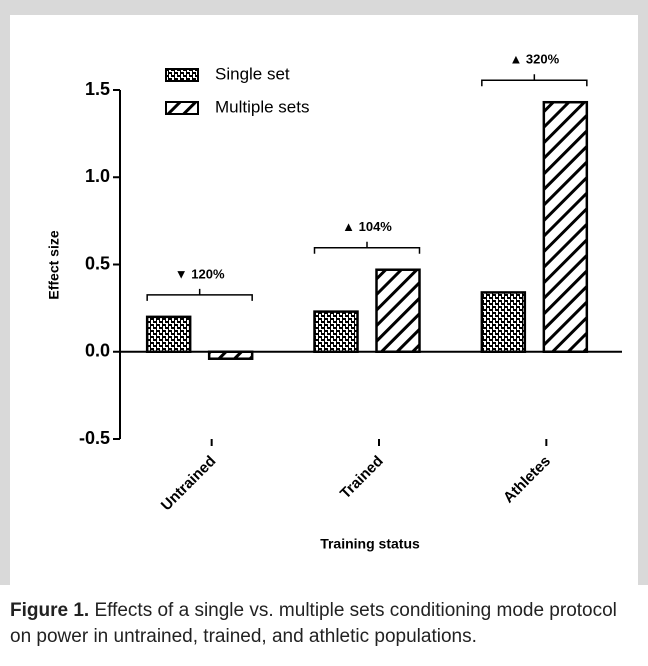 This screenshot has height=666, width=648. I want to click on y-tick-label: 0.0, so click(97, 351).